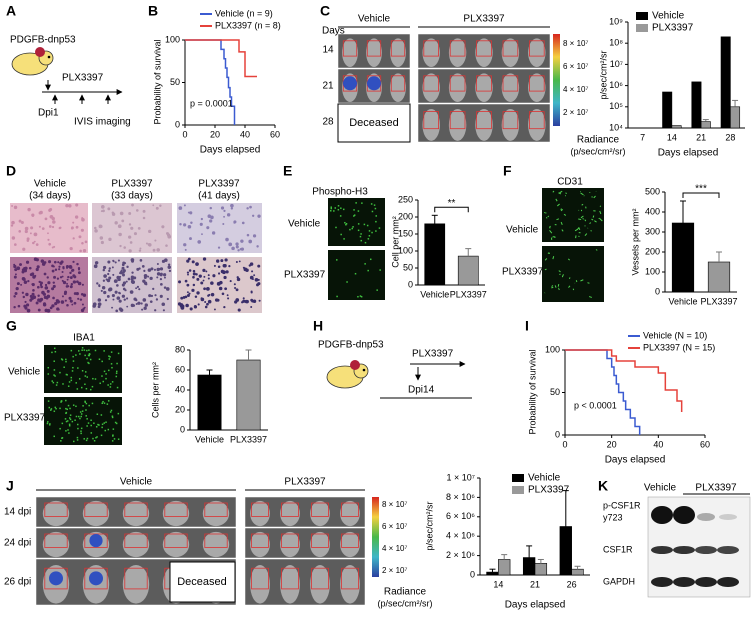  Describe the element at coordinates (96, 541) in the screenshot. I see `signal` at that location.